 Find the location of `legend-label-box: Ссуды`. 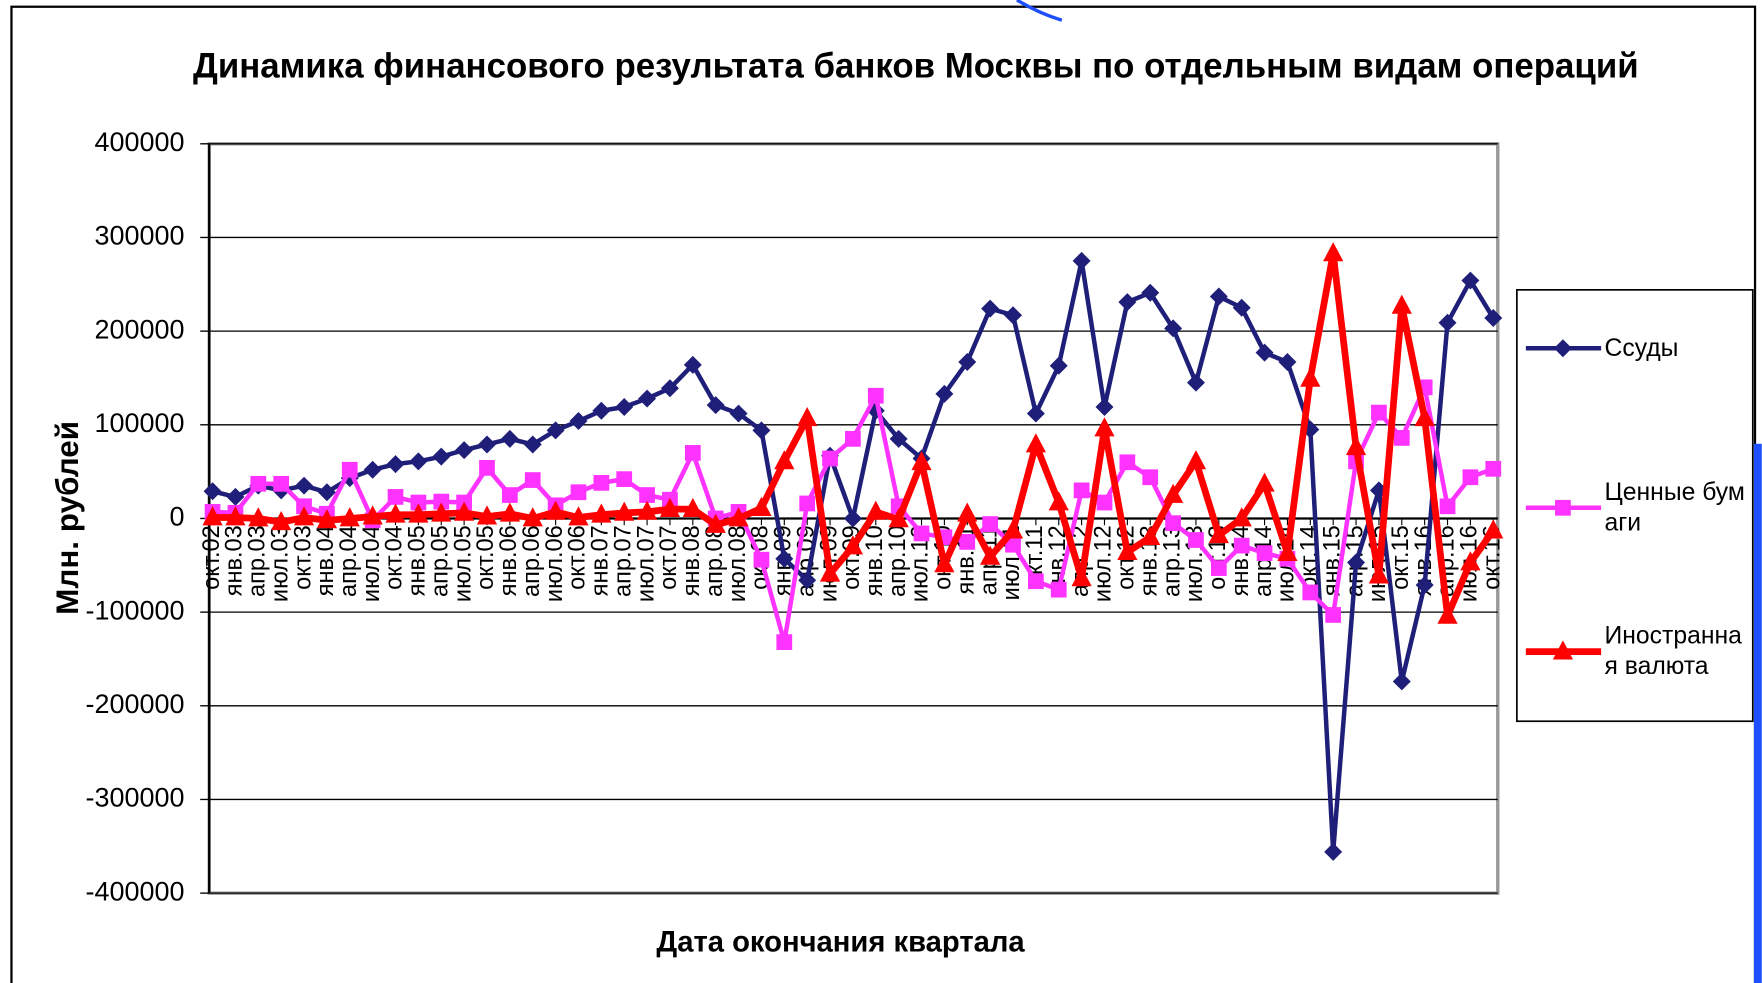

legend-label-box: Ссуды is located at coordinates (1641, 347).